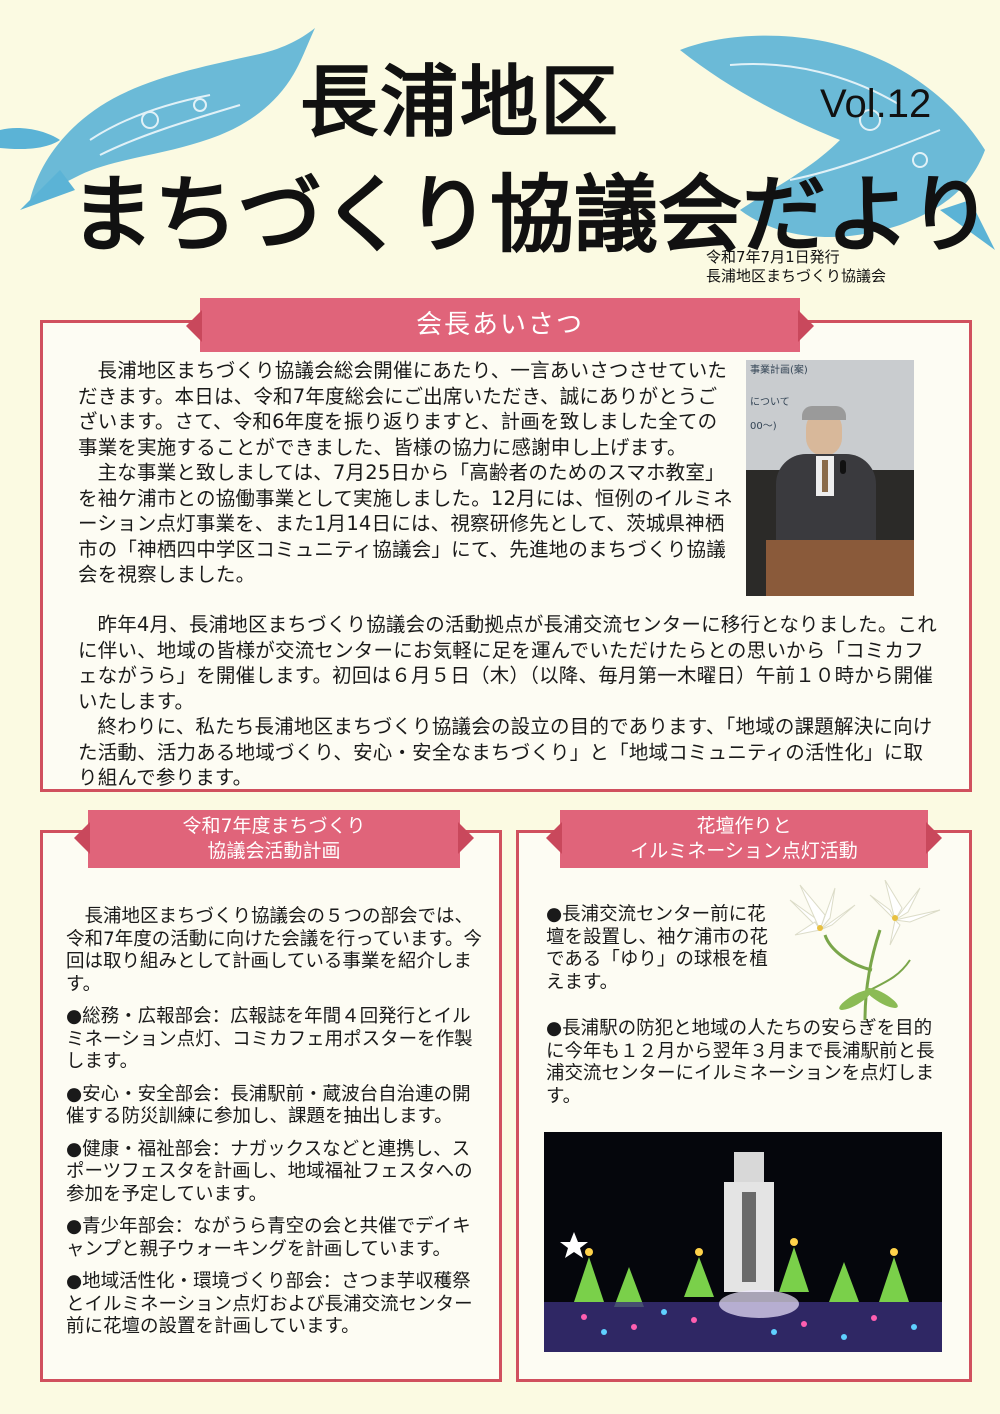  What do you see at coordinates (796, 276) in the screenshot?
I see `publisher: 長浦地区まちづくり協議会` at bounding box center [796, 276].